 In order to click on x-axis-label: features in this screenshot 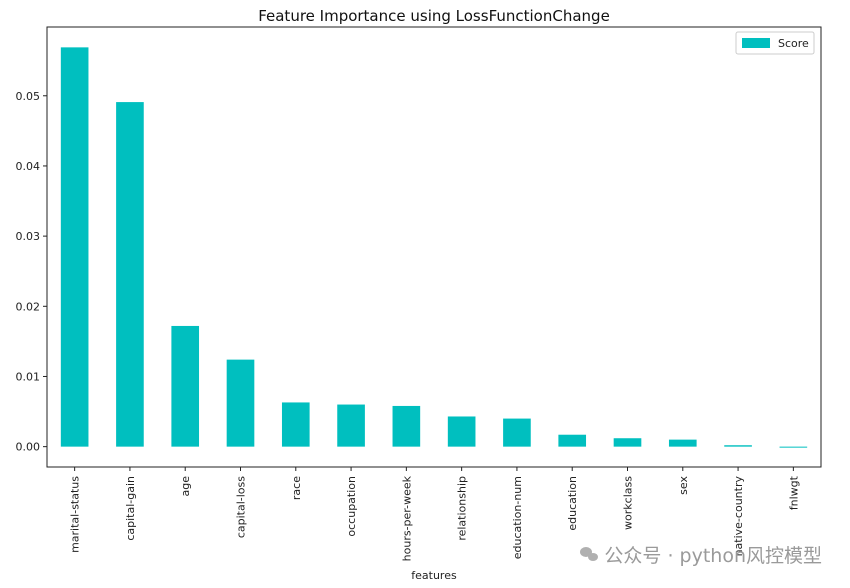, I will do `click(434, 575)`.